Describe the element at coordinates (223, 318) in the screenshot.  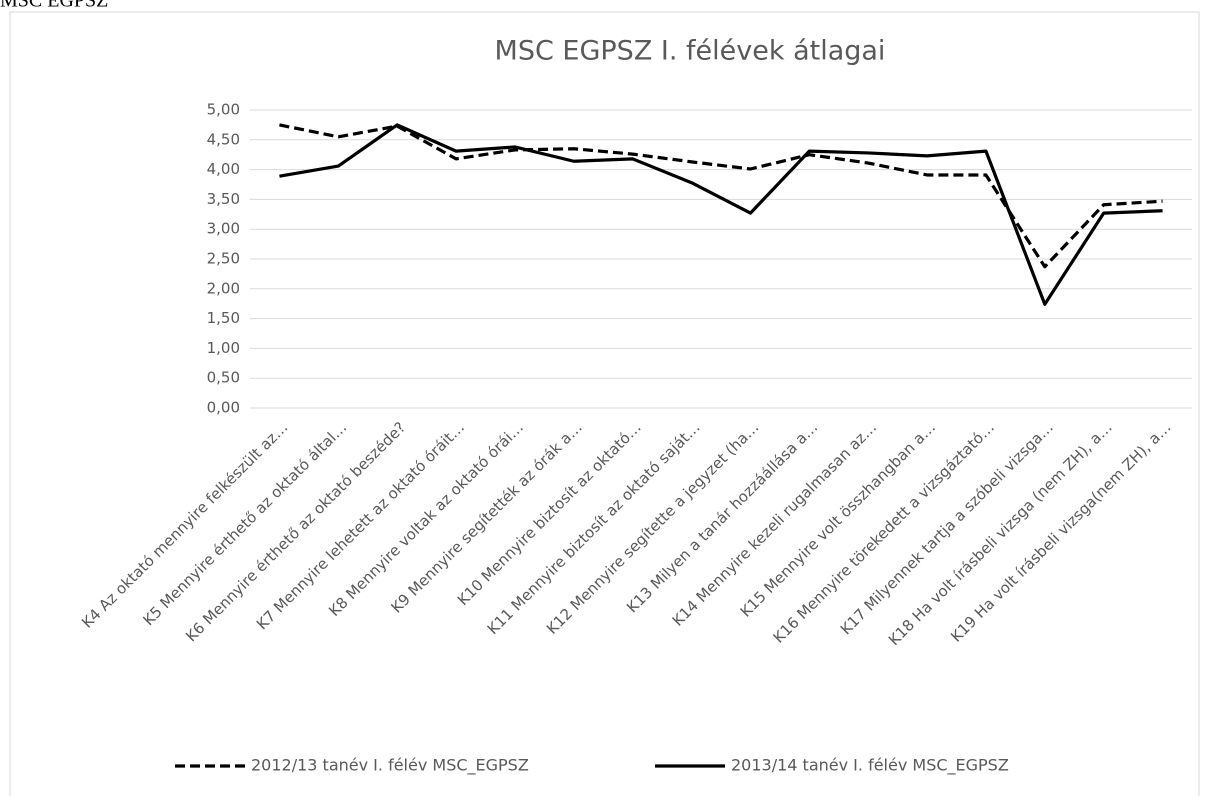
I see `y-tick-label: 1,50` at that location.